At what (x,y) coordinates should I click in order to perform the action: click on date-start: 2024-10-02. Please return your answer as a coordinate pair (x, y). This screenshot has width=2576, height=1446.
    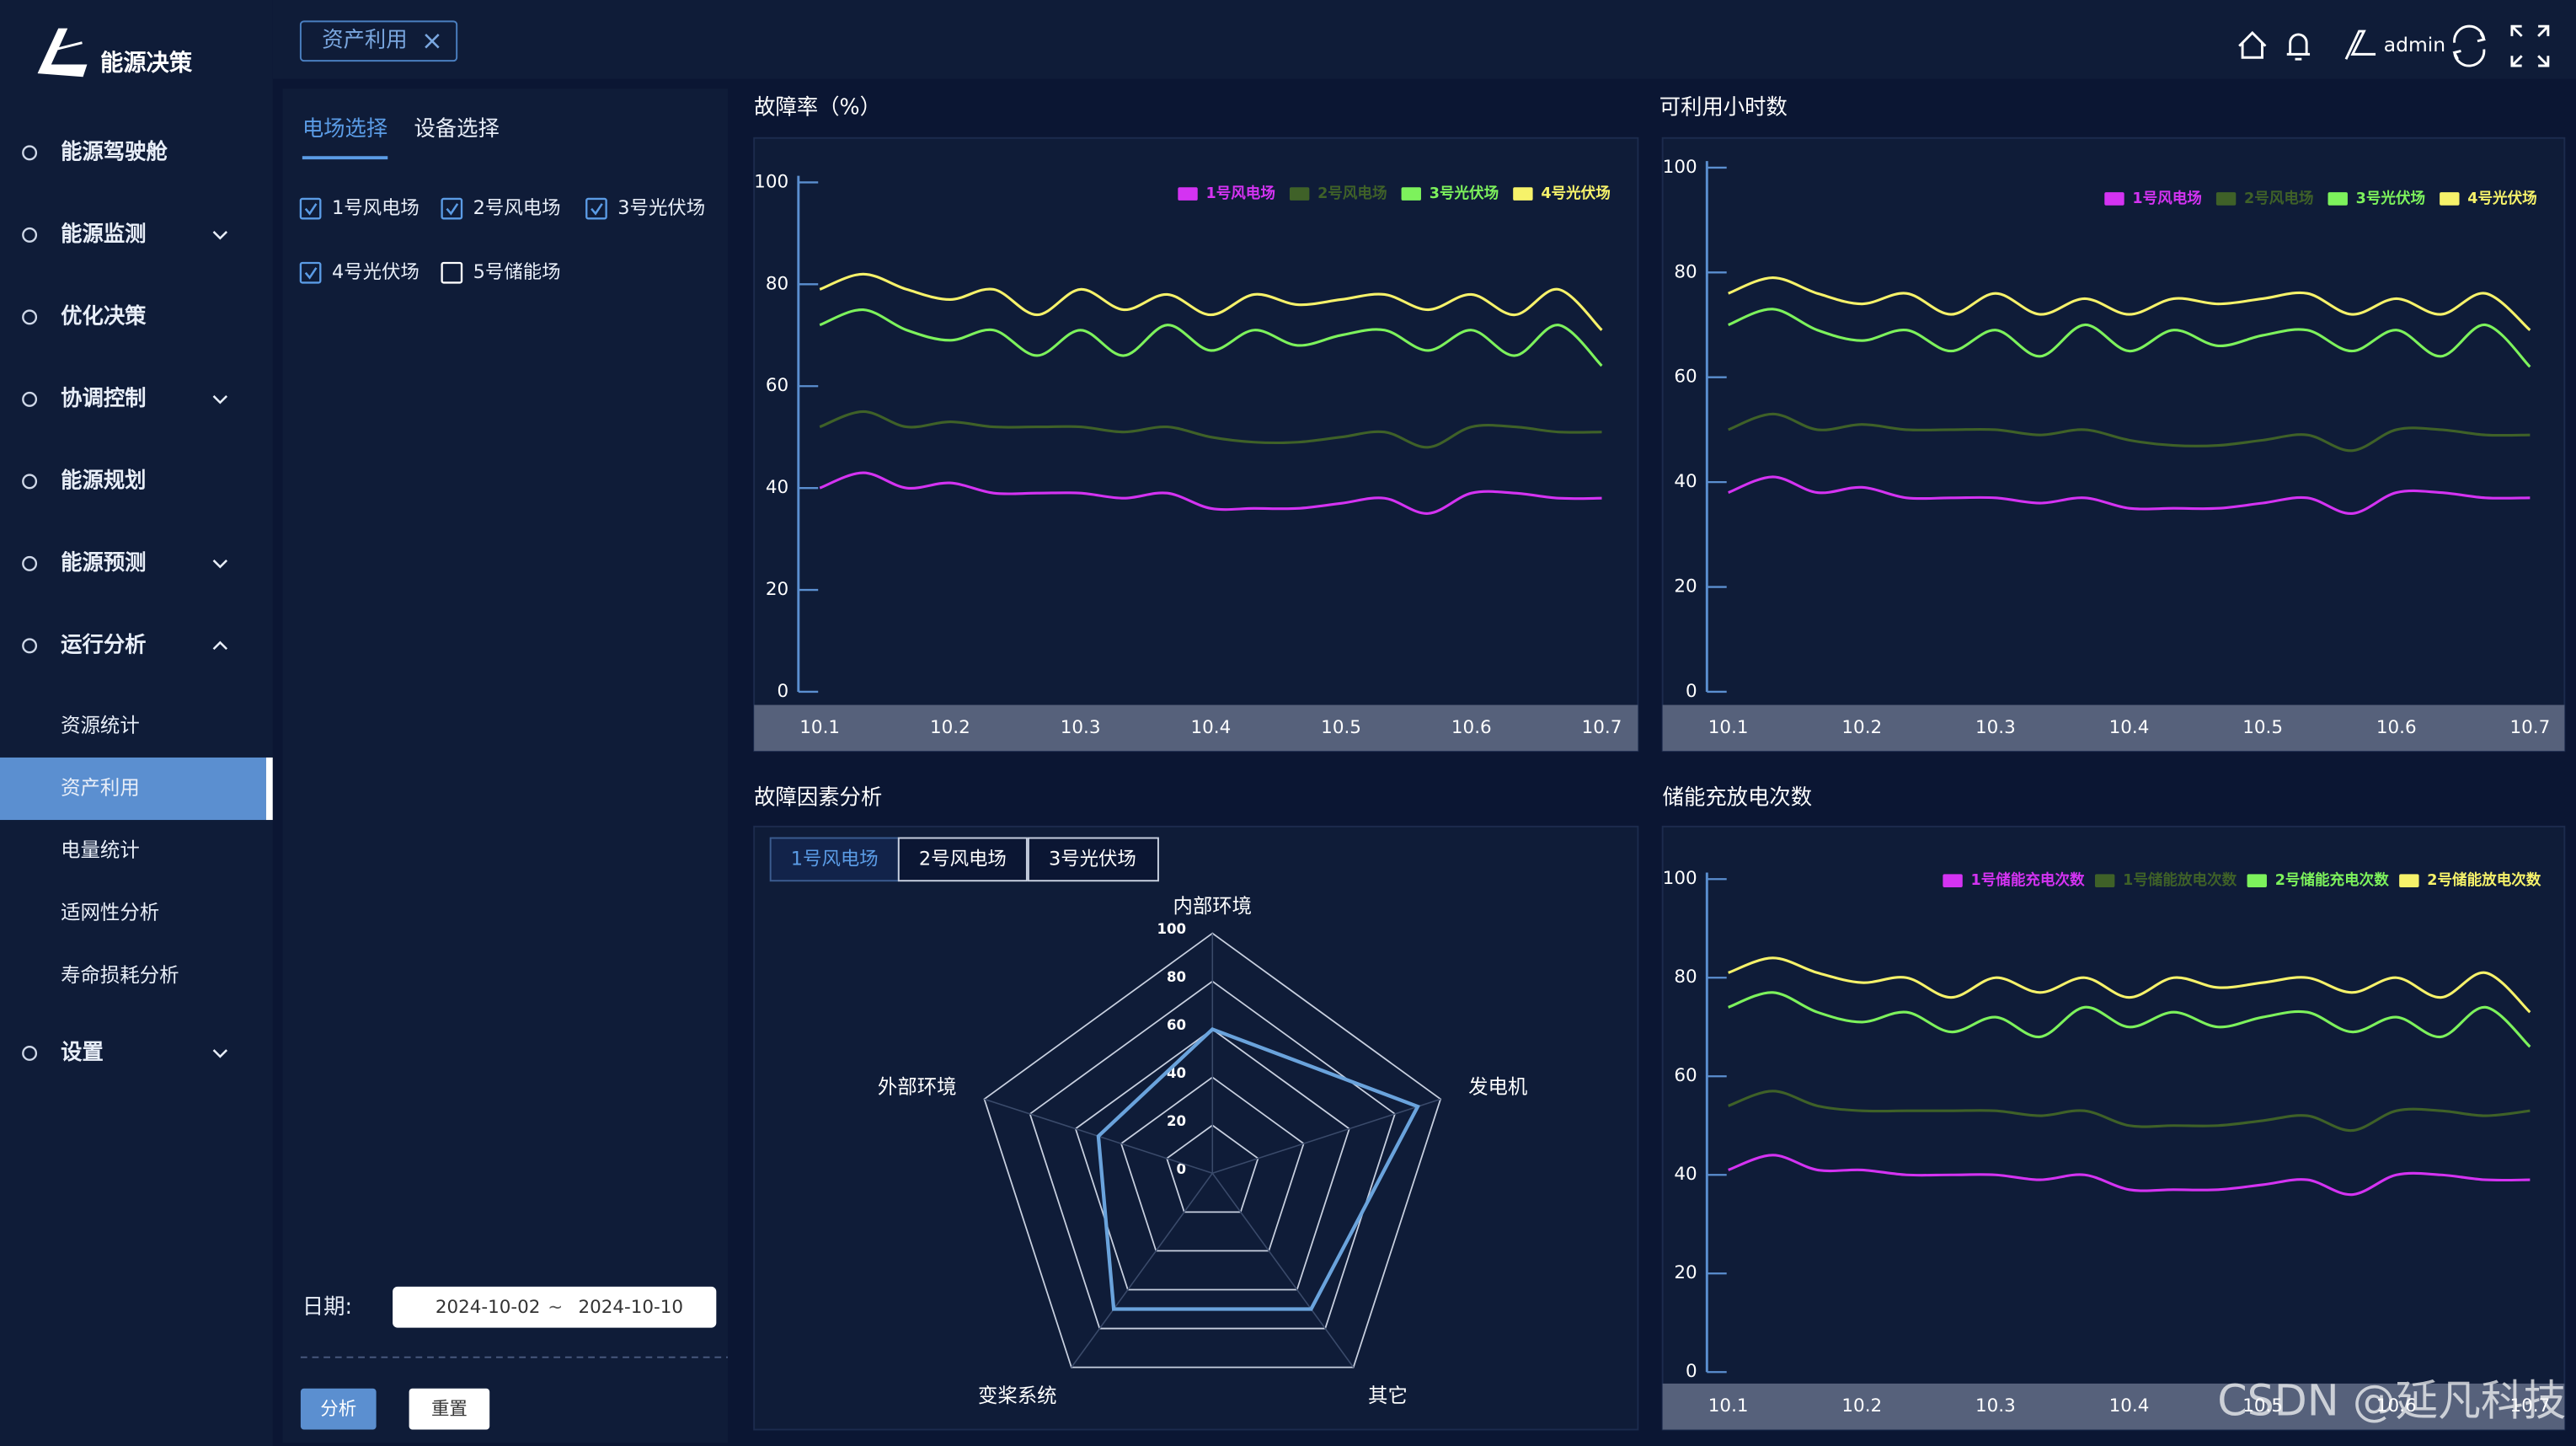
    Looking at the image, I should click on (488, 1307).